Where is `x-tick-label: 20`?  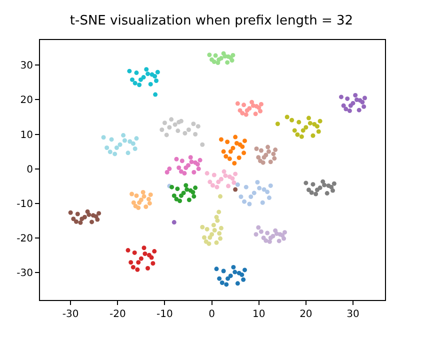 x-tick-label: 20 is located at coordinates (306, 314).